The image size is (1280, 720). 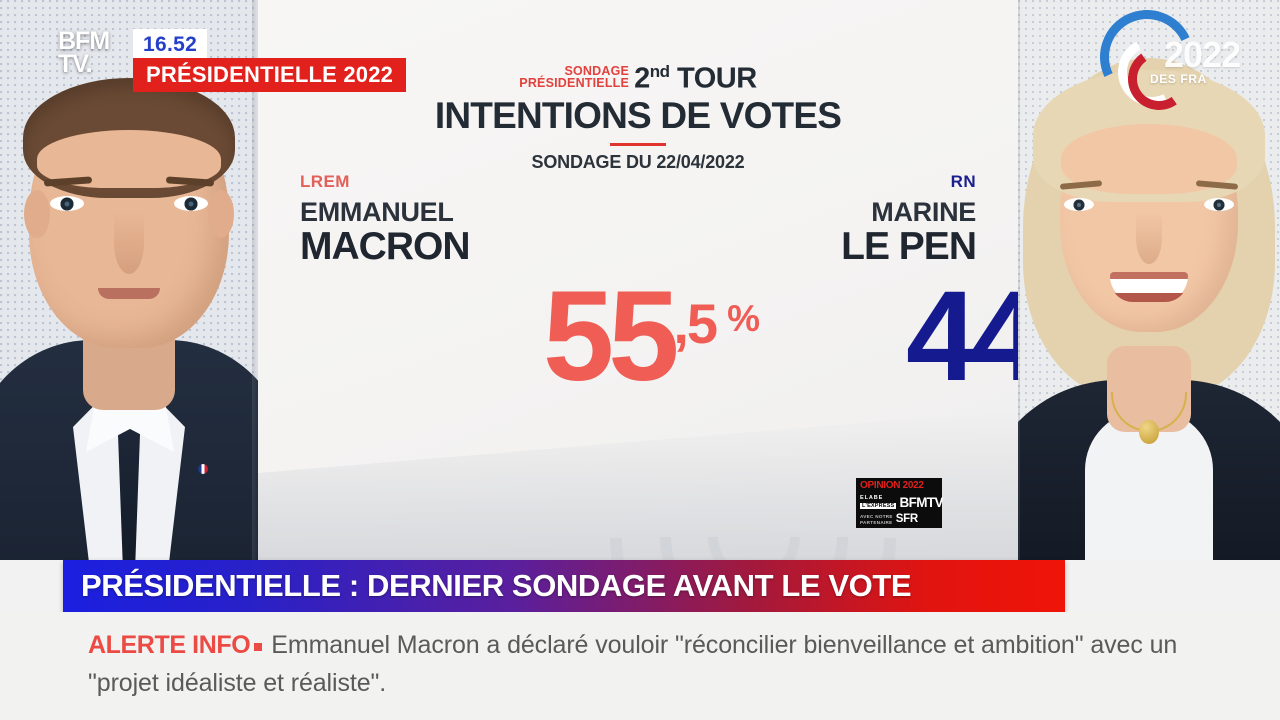 I want to click on party-label-rn: RN, so click(x=963, y=181).